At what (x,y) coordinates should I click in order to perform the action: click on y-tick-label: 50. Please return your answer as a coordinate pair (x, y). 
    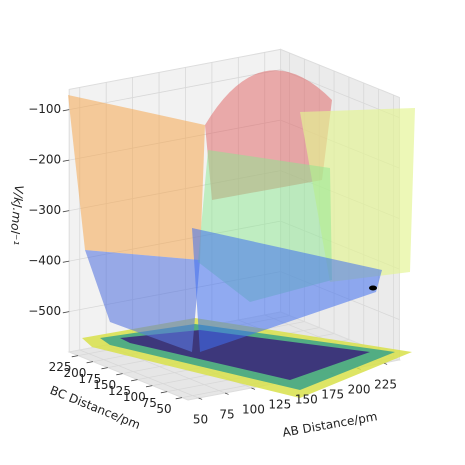
    Looking at the image, I should click on (163, 409).